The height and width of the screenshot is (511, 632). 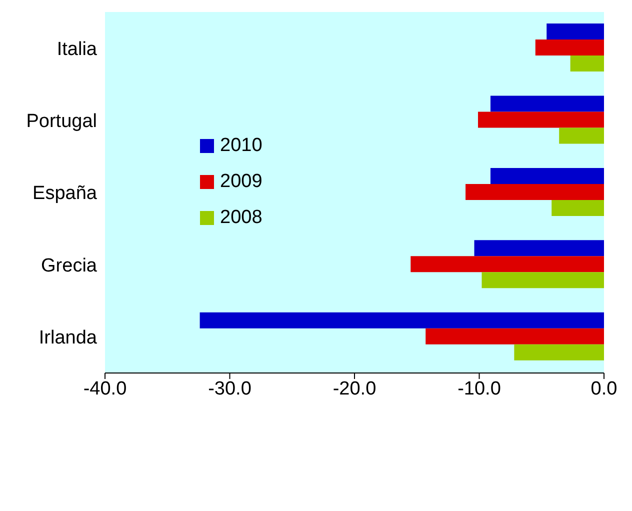 What do you see at coordinates (479, 389) in the screenshot?
I see `x-tick-label: -10.0` at bounding box center [479, 389].